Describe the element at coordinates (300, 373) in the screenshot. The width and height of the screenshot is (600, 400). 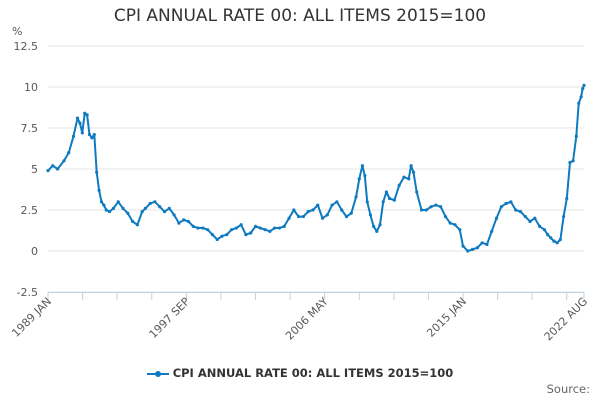
I see `legend: CPI ANNUAL RATE 00: ALL ITEMS 2015=100` at that location.